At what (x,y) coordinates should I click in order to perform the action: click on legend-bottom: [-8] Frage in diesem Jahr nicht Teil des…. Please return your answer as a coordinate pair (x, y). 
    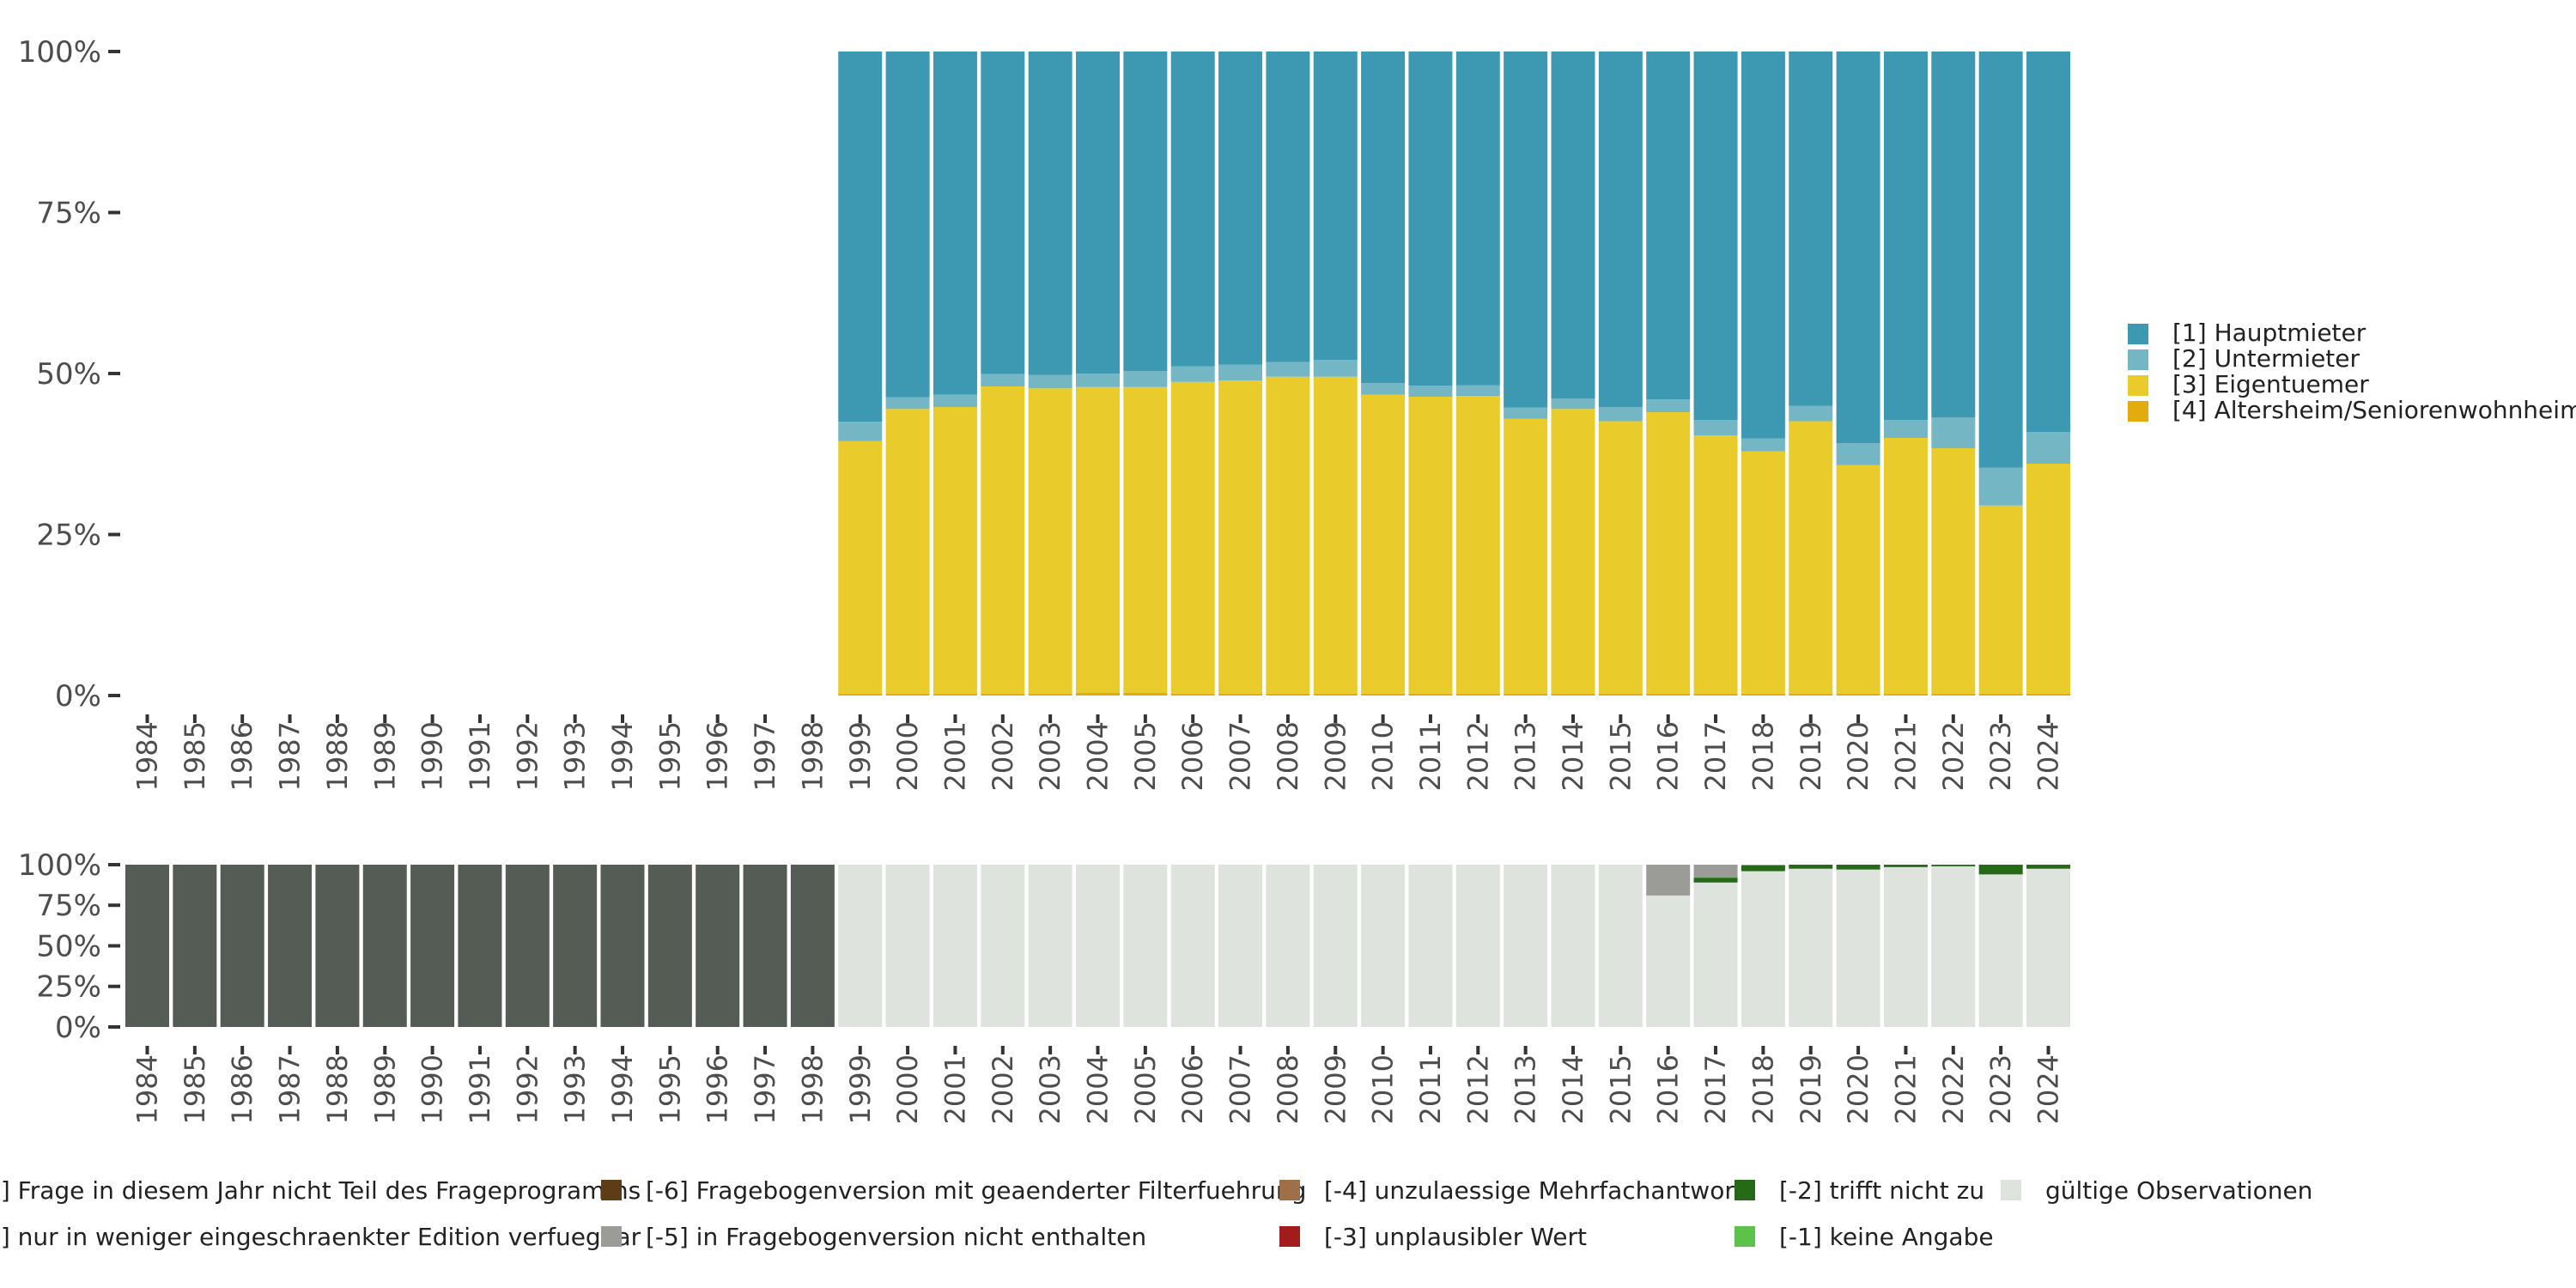
    Looking at the image, I should click on (1288, 1224).